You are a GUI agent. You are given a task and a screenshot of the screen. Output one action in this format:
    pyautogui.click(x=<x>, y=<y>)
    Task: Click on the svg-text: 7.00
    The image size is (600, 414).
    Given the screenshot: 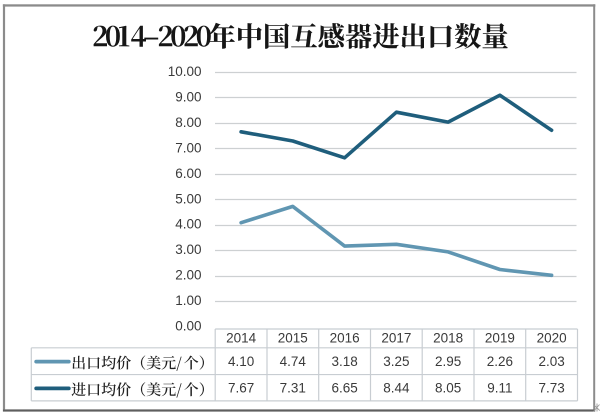 What is the action you would take?
    pyautogui.click(x=188, y=147)
    